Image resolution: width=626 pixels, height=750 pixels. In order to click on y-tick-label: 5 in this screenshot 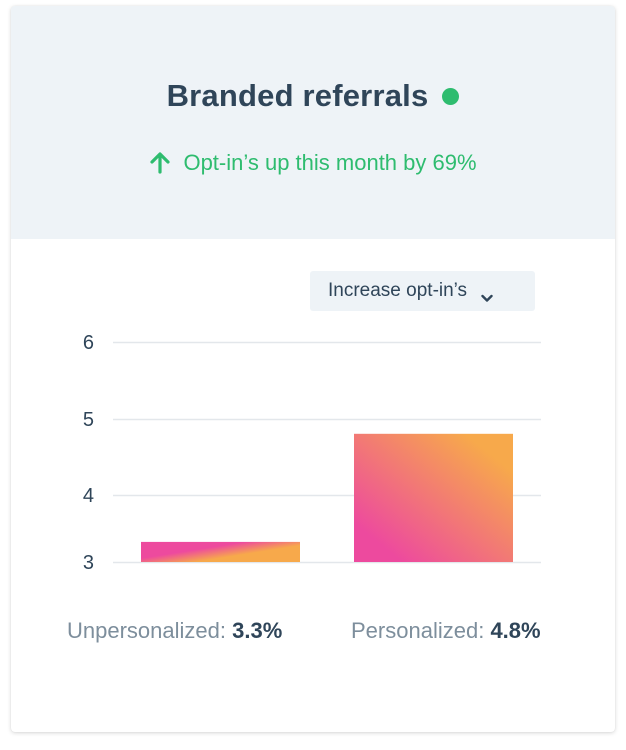, I will do `click(88, 420)`.